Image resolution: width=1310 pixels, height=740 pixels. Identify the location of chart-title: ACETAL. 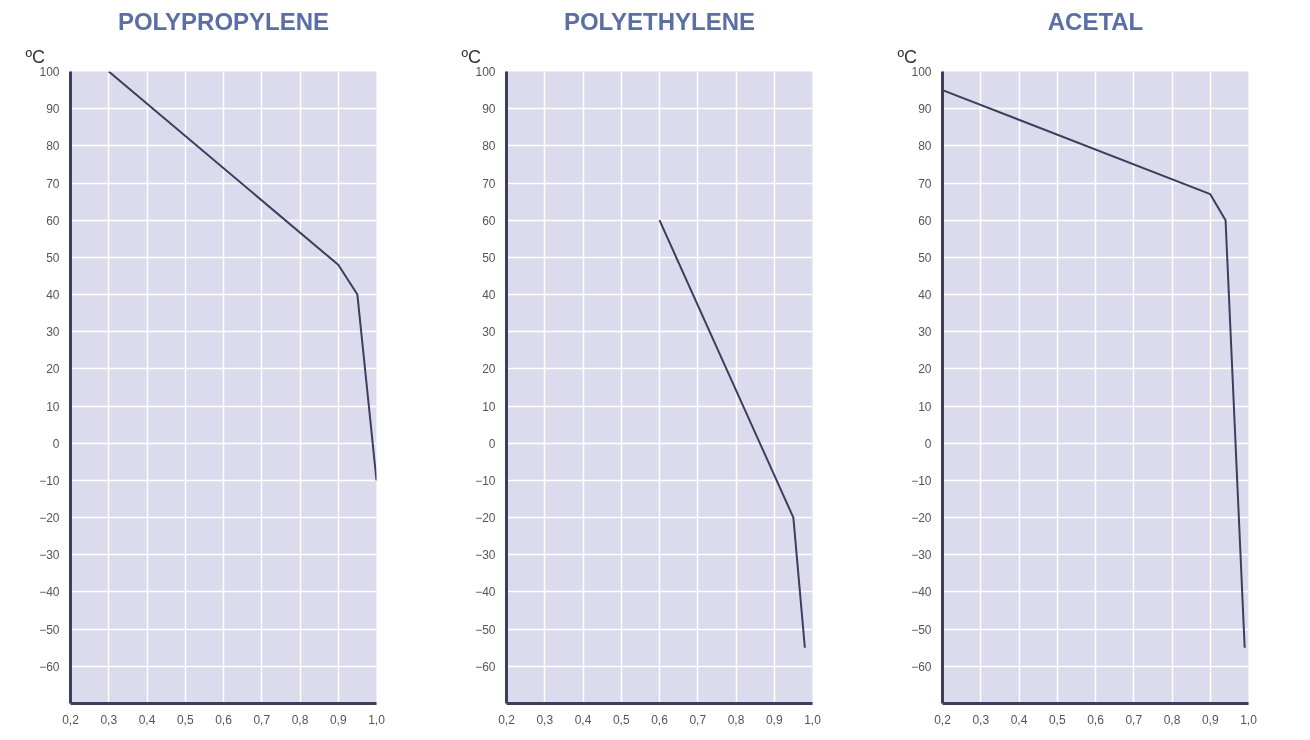
(1095, 21).